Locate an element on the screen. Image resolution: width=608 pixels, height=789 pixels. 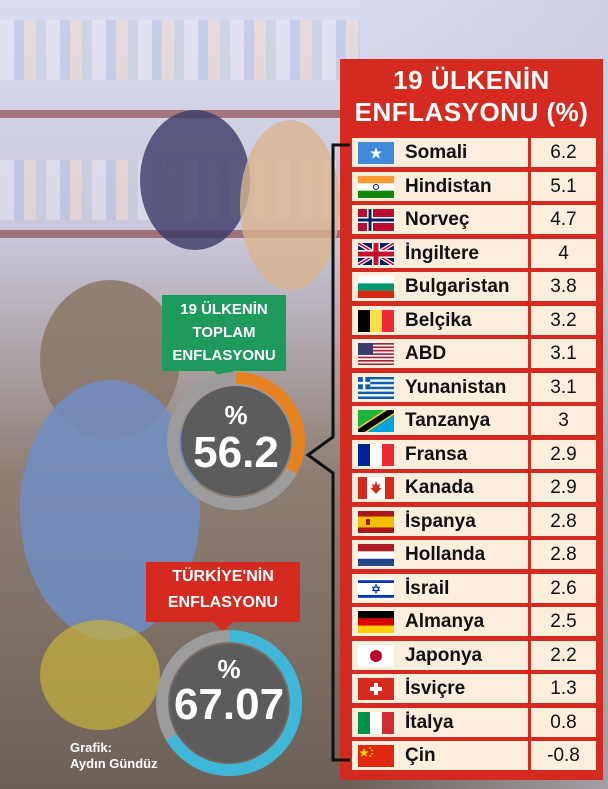
table-row: Fransa 2.9 is located at coordinates (474, 454).